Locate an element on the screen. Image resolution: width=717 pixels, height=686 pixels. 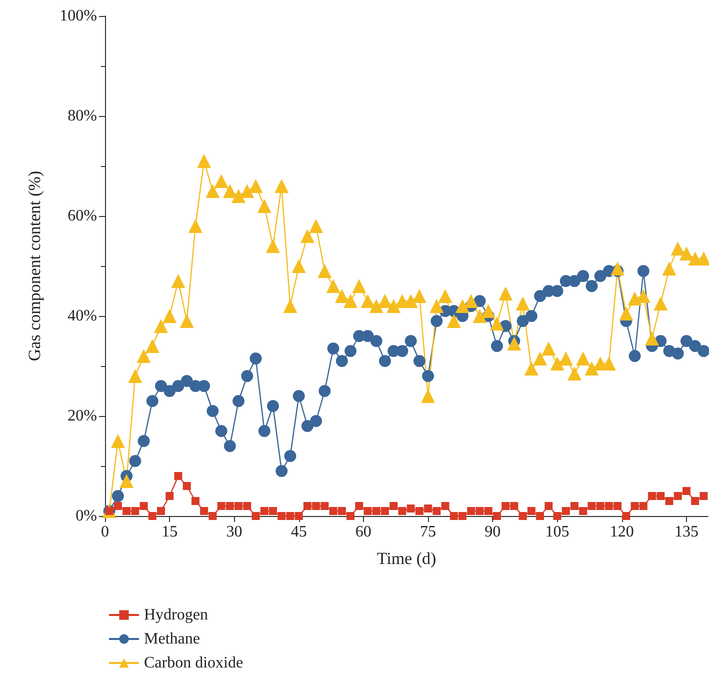
y-tick-label: 80% is located at coordinates (82, 116).